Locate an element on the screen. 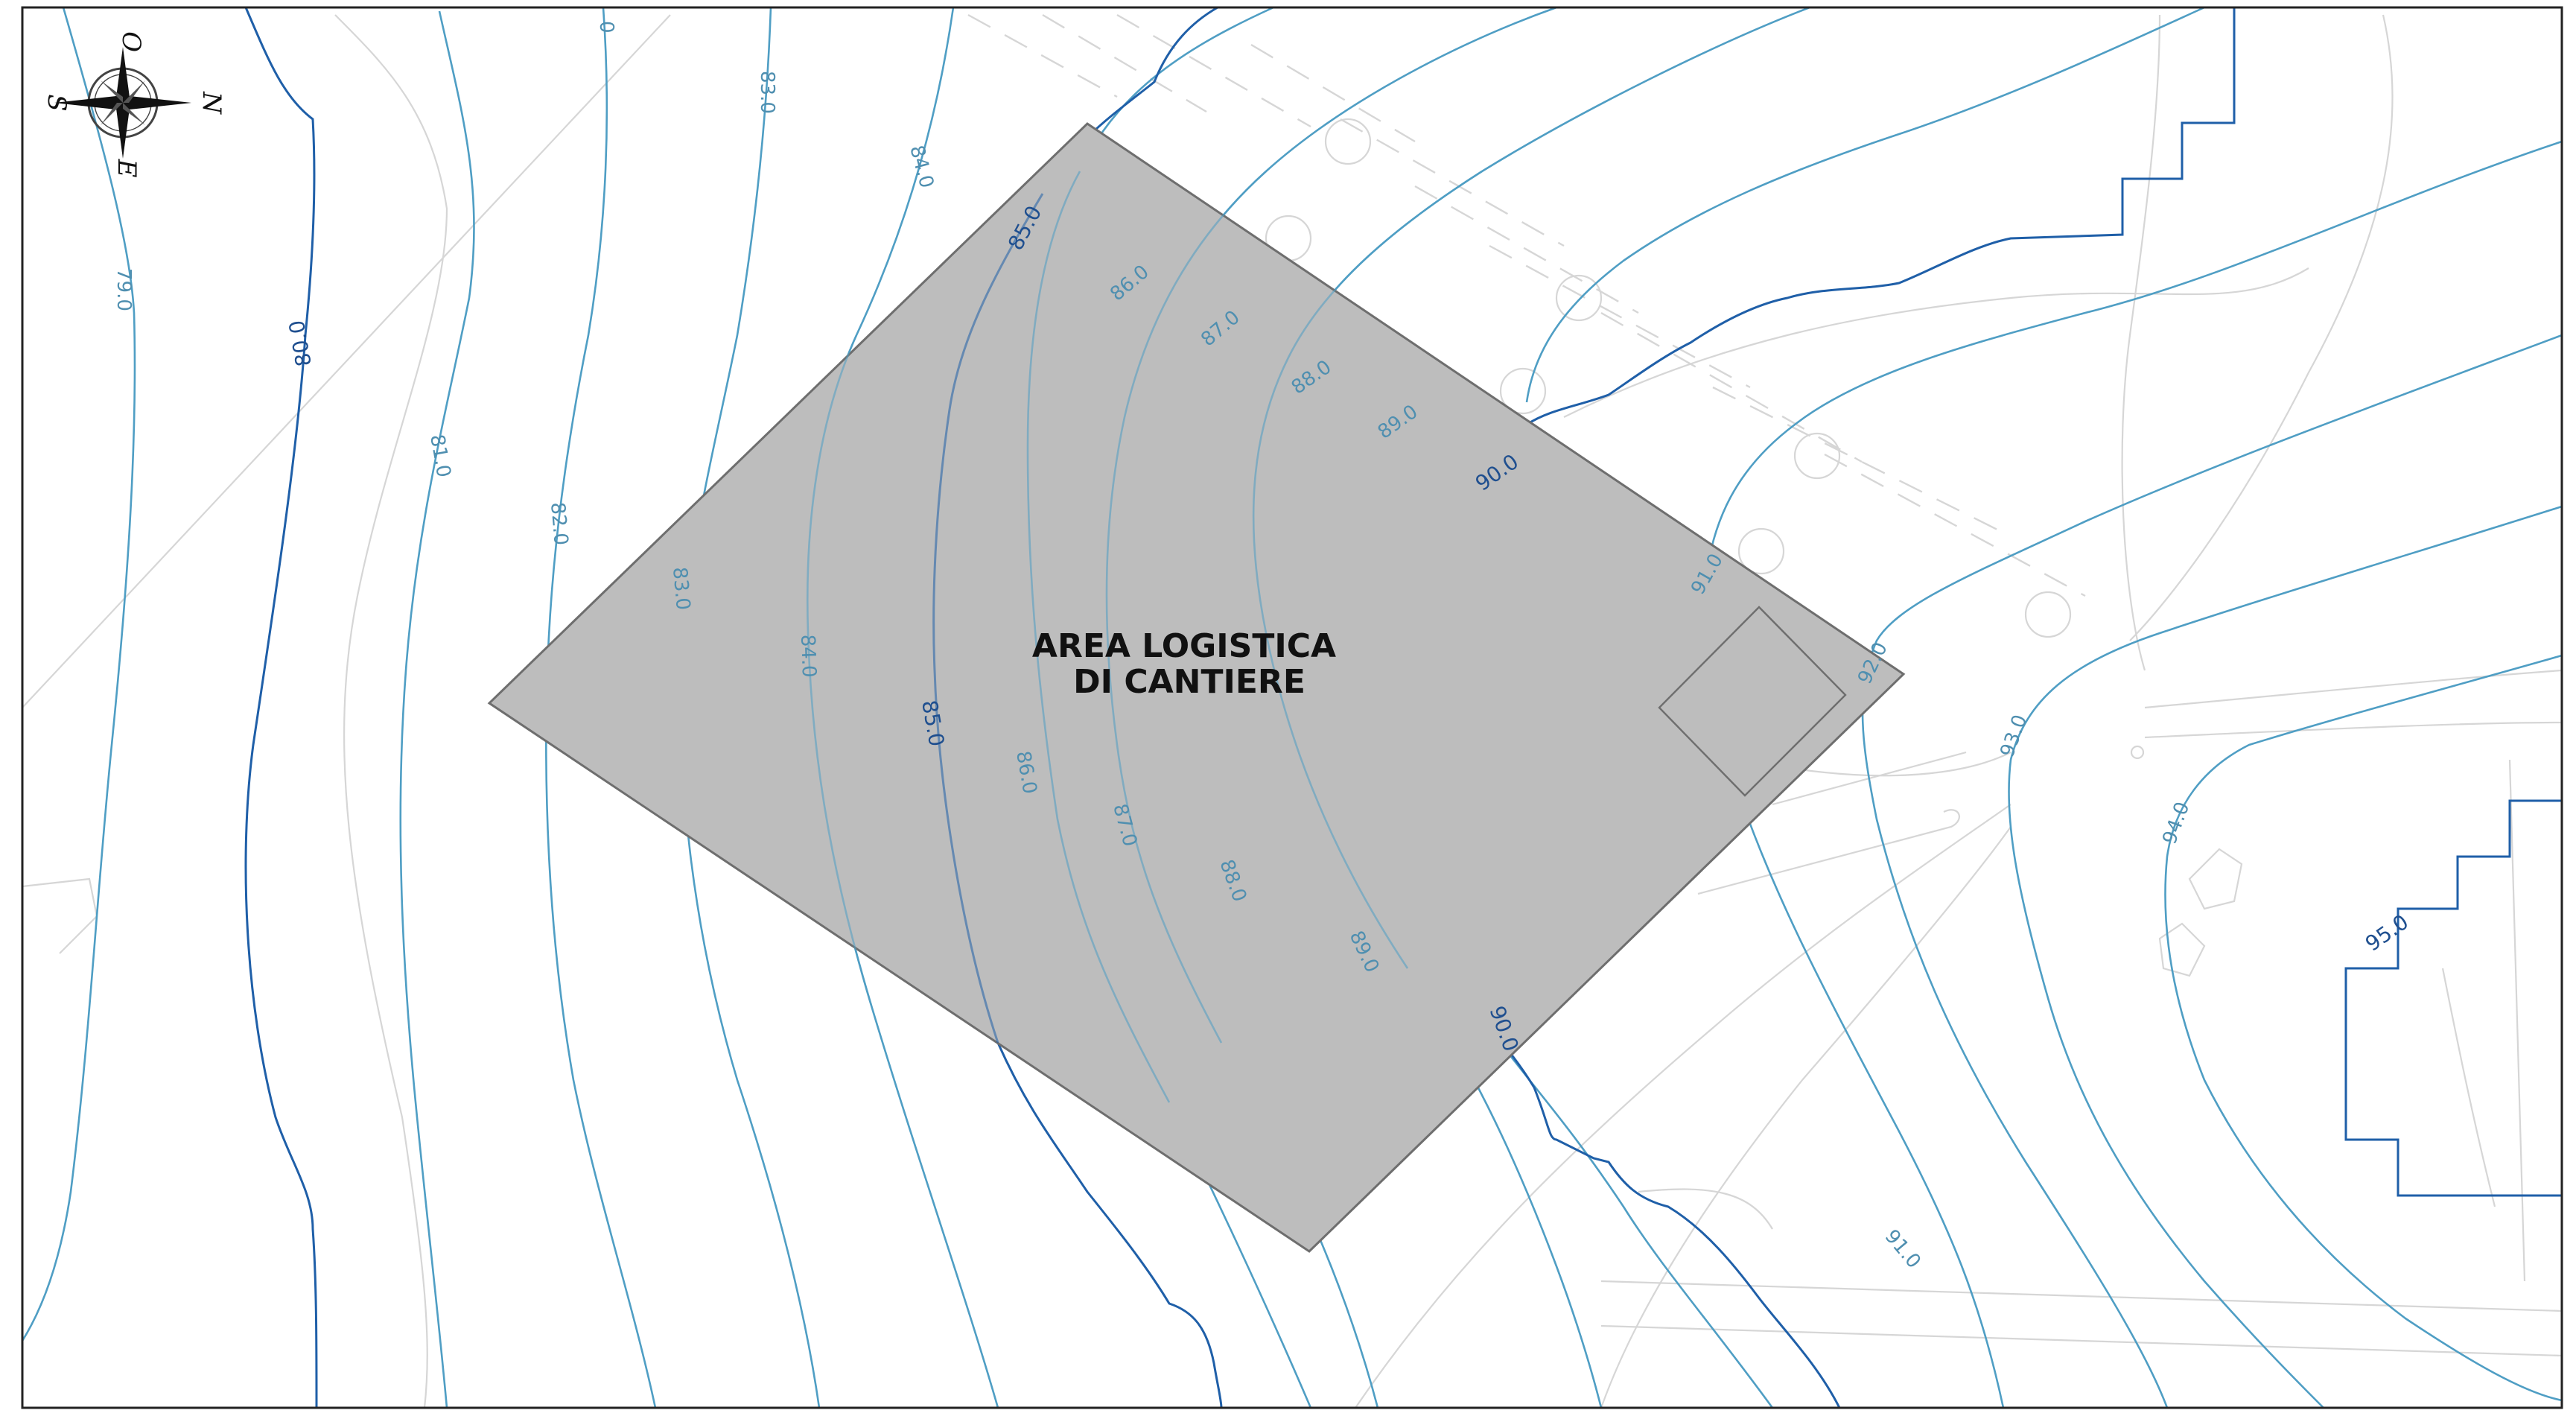 This screenshot has height=1416, width=2576. area-title-line1: AREA LOGISTICA is located at coordinates (1184, 646).